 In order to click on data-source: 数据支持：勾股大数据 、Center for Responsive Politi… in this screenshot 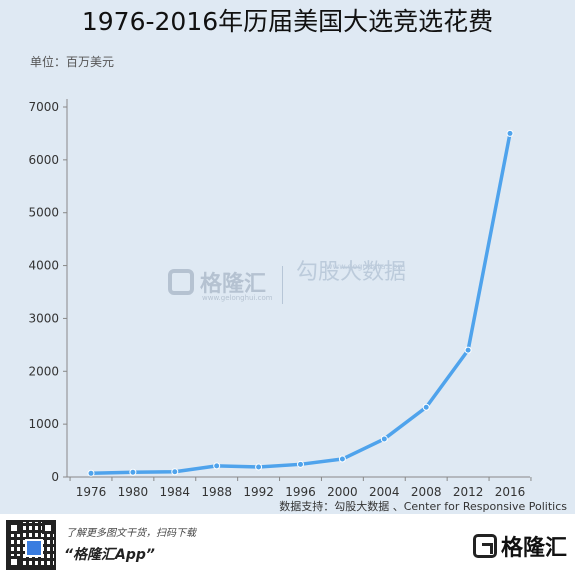, I will do `click(423, 506)`.